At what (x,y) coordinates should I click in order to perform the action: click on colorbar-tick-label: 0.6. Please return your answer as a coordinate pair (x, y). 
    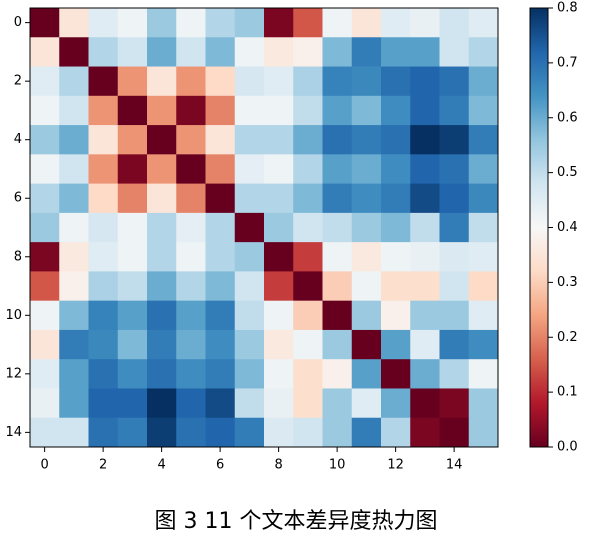
    Looking at the image, I should click on (567, 117).